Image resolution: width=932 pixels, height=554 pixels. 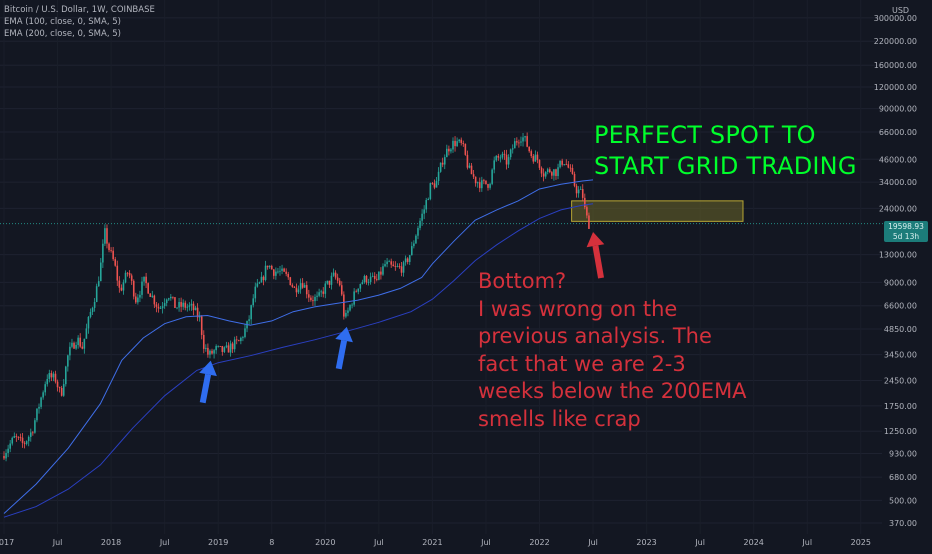 I want to click on y-tick-label: 220000.00, so click(x=895, y=41).